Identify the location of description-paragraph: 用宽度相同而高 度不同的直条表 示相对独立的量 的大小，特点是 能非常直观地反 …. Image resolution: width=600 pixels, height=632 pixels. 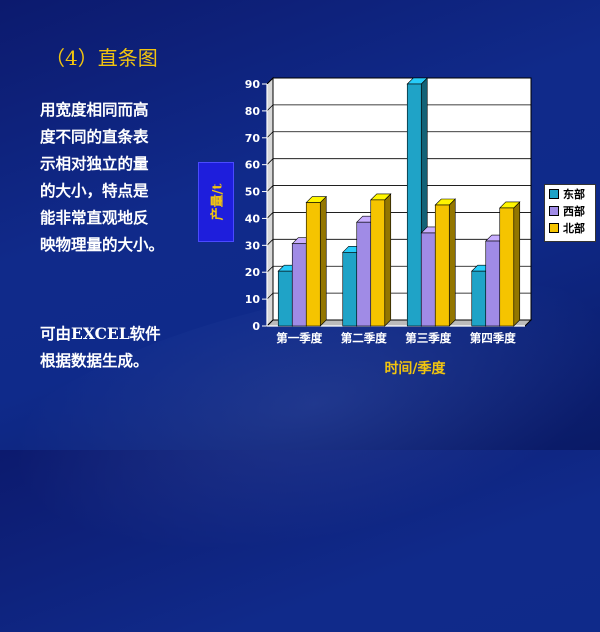
(120, 177).